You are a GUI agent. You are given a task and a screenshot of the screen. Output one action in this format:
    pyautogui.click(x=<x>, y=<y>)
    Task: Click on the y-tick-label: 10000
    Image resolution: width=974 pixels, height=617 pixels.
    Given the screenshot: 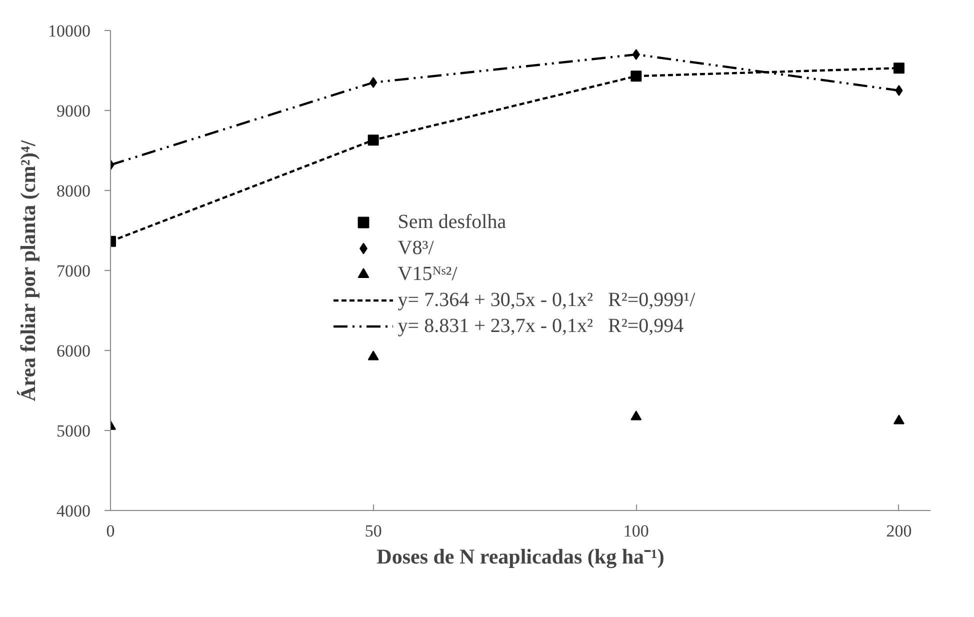 What is the action you would take?
    pyautogui.click(x=69, y=31)
    